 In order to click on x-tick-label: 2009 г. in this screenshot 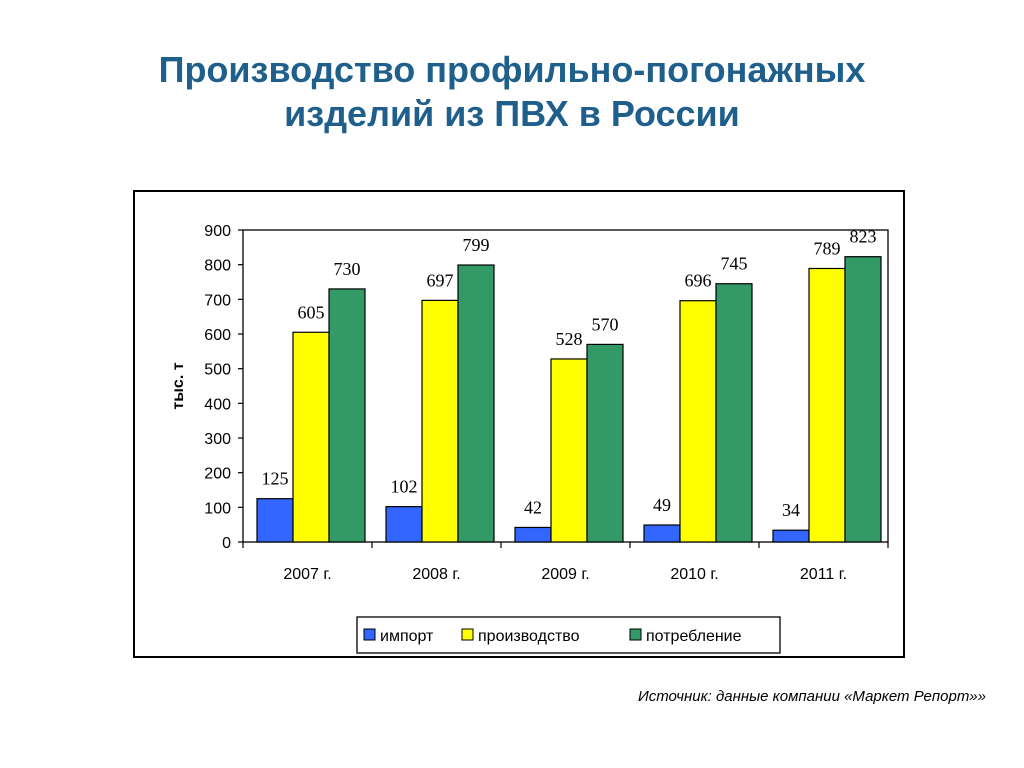, I will do `click(565, 574)`.